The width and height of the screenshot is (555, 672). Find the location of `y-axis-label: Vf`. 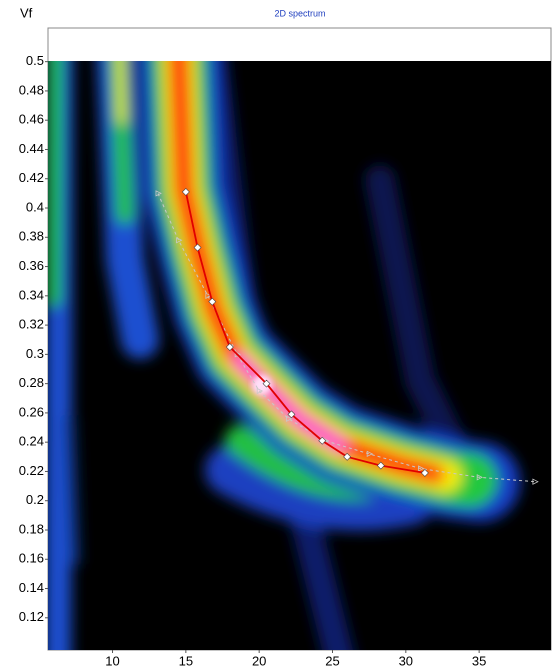

y-axis-label: Vf is located at coordinates (26, 12).